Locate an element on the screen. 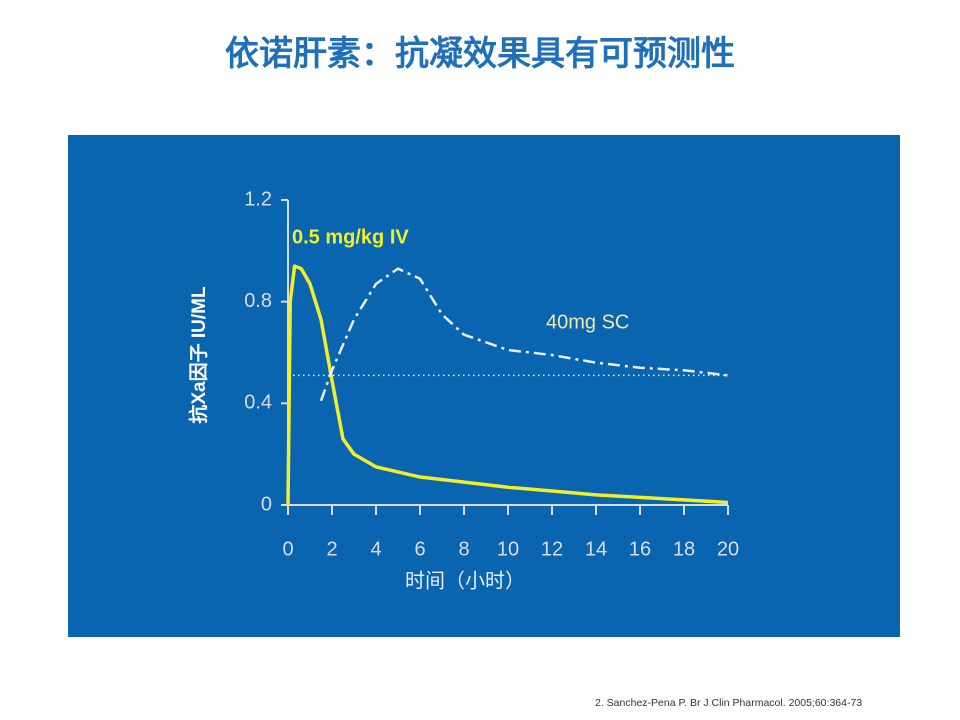 The height and width of the screenshot is (720, 960). series-label: 0.5 mg/kg IV is located at coordinates (350, 237).